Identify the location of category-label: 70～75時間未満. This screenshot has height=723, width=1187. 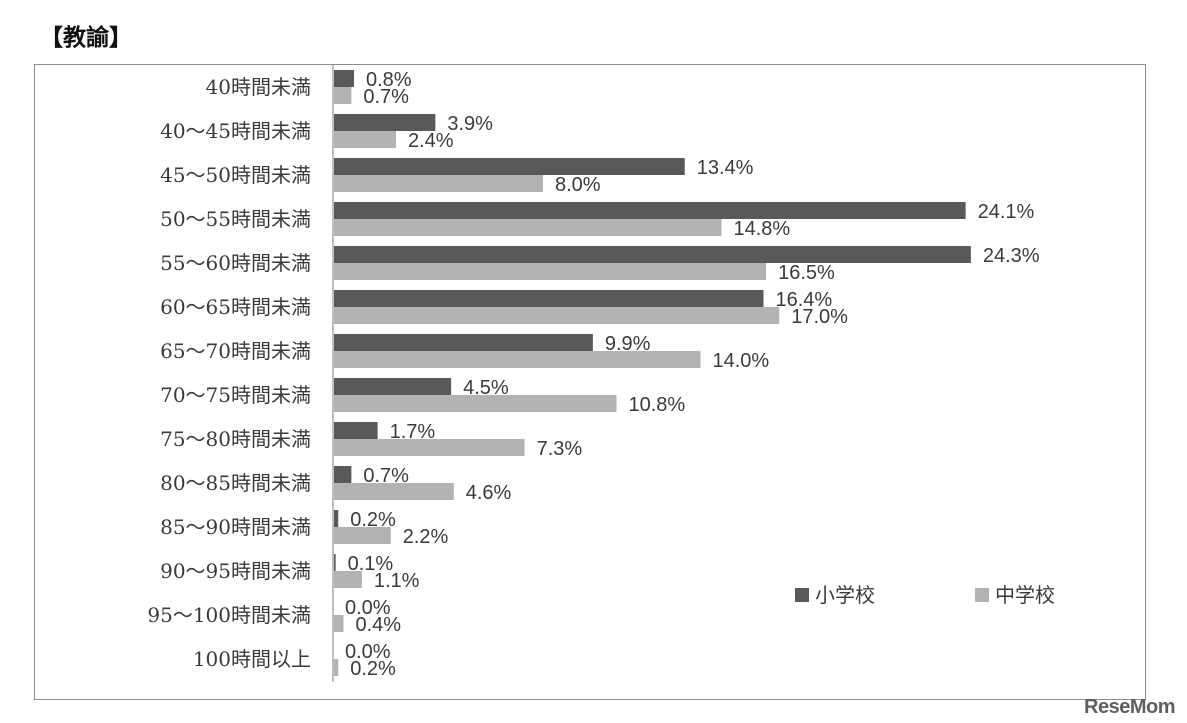
(235, 395).